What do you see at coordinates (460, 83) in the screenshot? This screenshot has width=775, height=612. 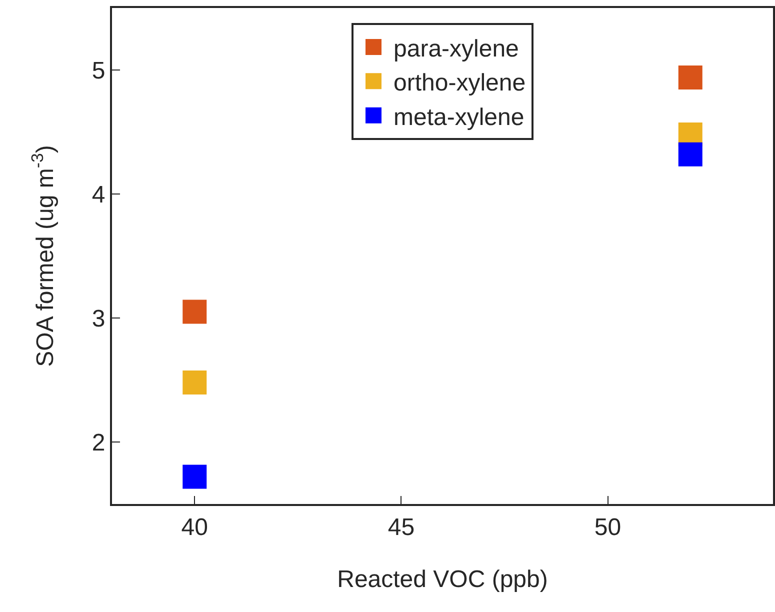 I see `legend-label: ortho-xylene` at bounding box center [460, 83].